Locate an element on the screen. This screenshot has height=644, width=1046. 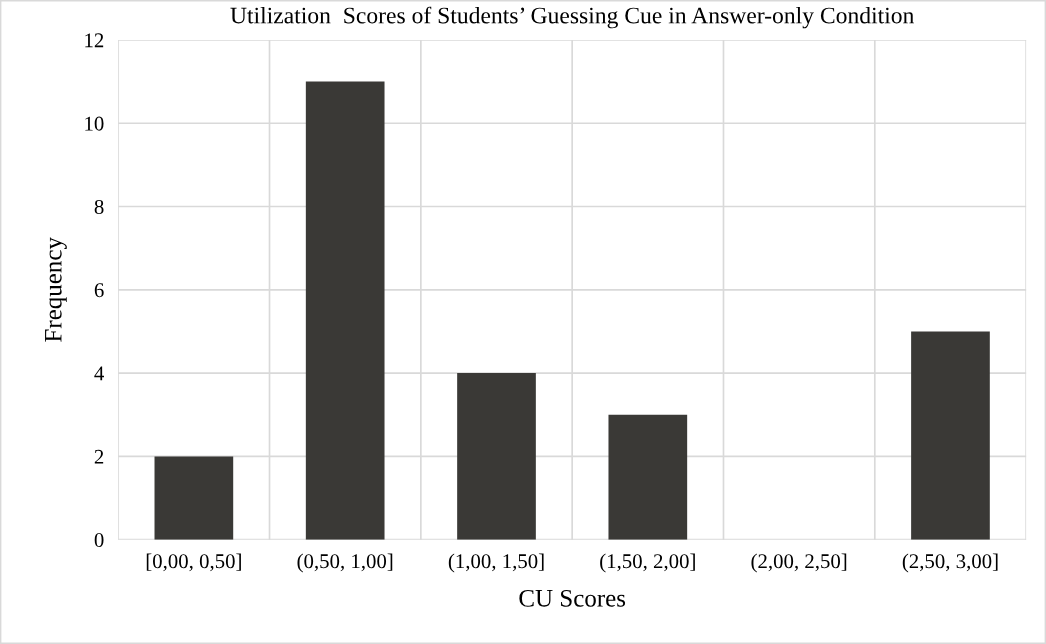
y-tick-label: 0 is located at coordinates (99, 540).